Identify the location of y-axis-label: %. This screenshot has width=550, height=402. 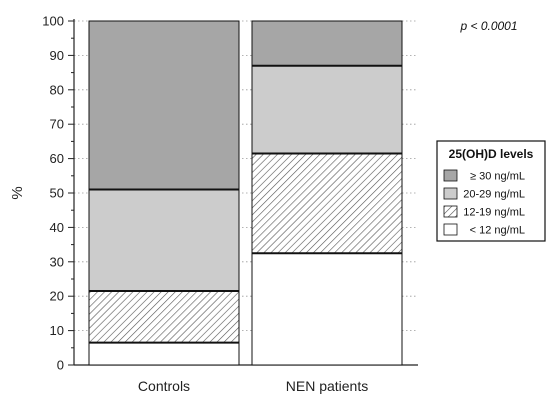
(17, 192).